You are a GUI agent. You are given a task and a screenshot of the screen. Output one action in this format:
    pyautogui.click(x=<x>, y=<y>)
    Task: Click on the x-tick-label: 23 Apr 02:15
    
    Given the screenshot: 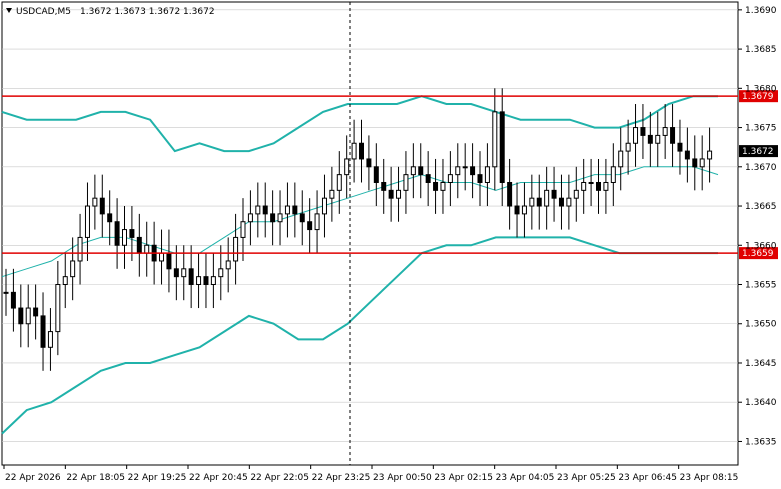 What is the action you would take?
    pyautogui.click(x=463, y=478)
    